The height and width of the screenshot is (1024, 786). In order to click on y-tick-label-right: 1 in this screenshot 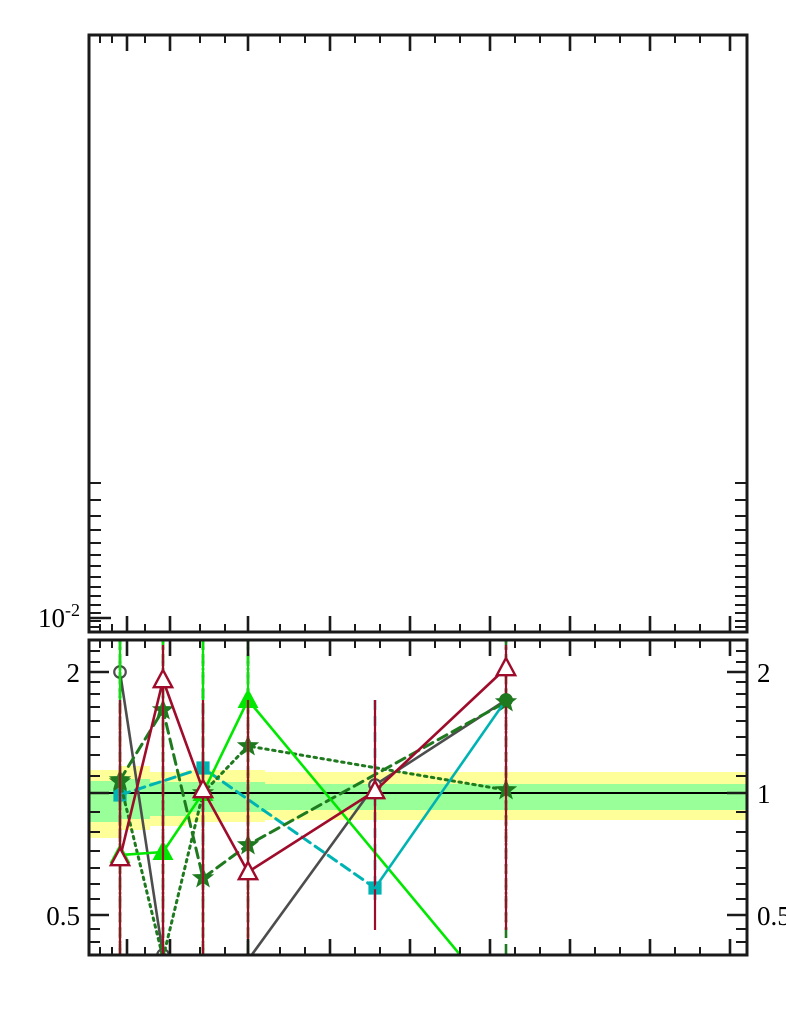, I will do `click(764, 794)`.